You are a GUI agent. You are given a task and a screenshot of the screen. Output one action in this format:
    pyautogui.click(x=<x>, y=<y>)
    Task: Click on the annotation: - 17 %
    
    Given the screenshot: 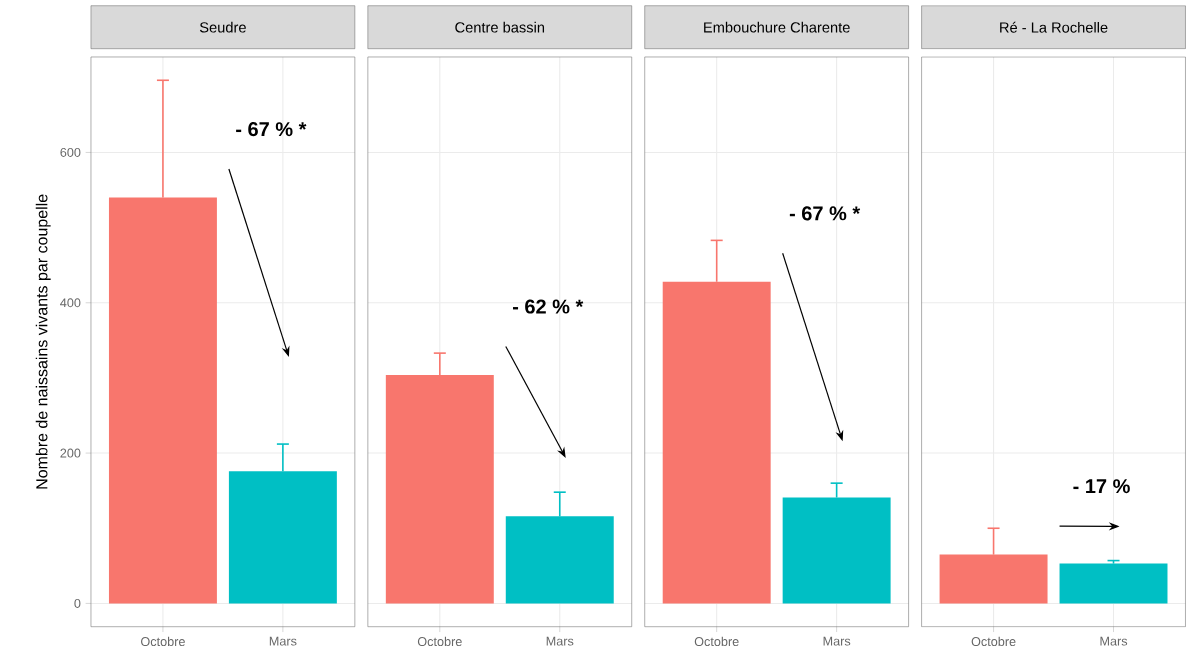 What is the action you would take?
    pyautogui.click(x=1101, y=486)
    